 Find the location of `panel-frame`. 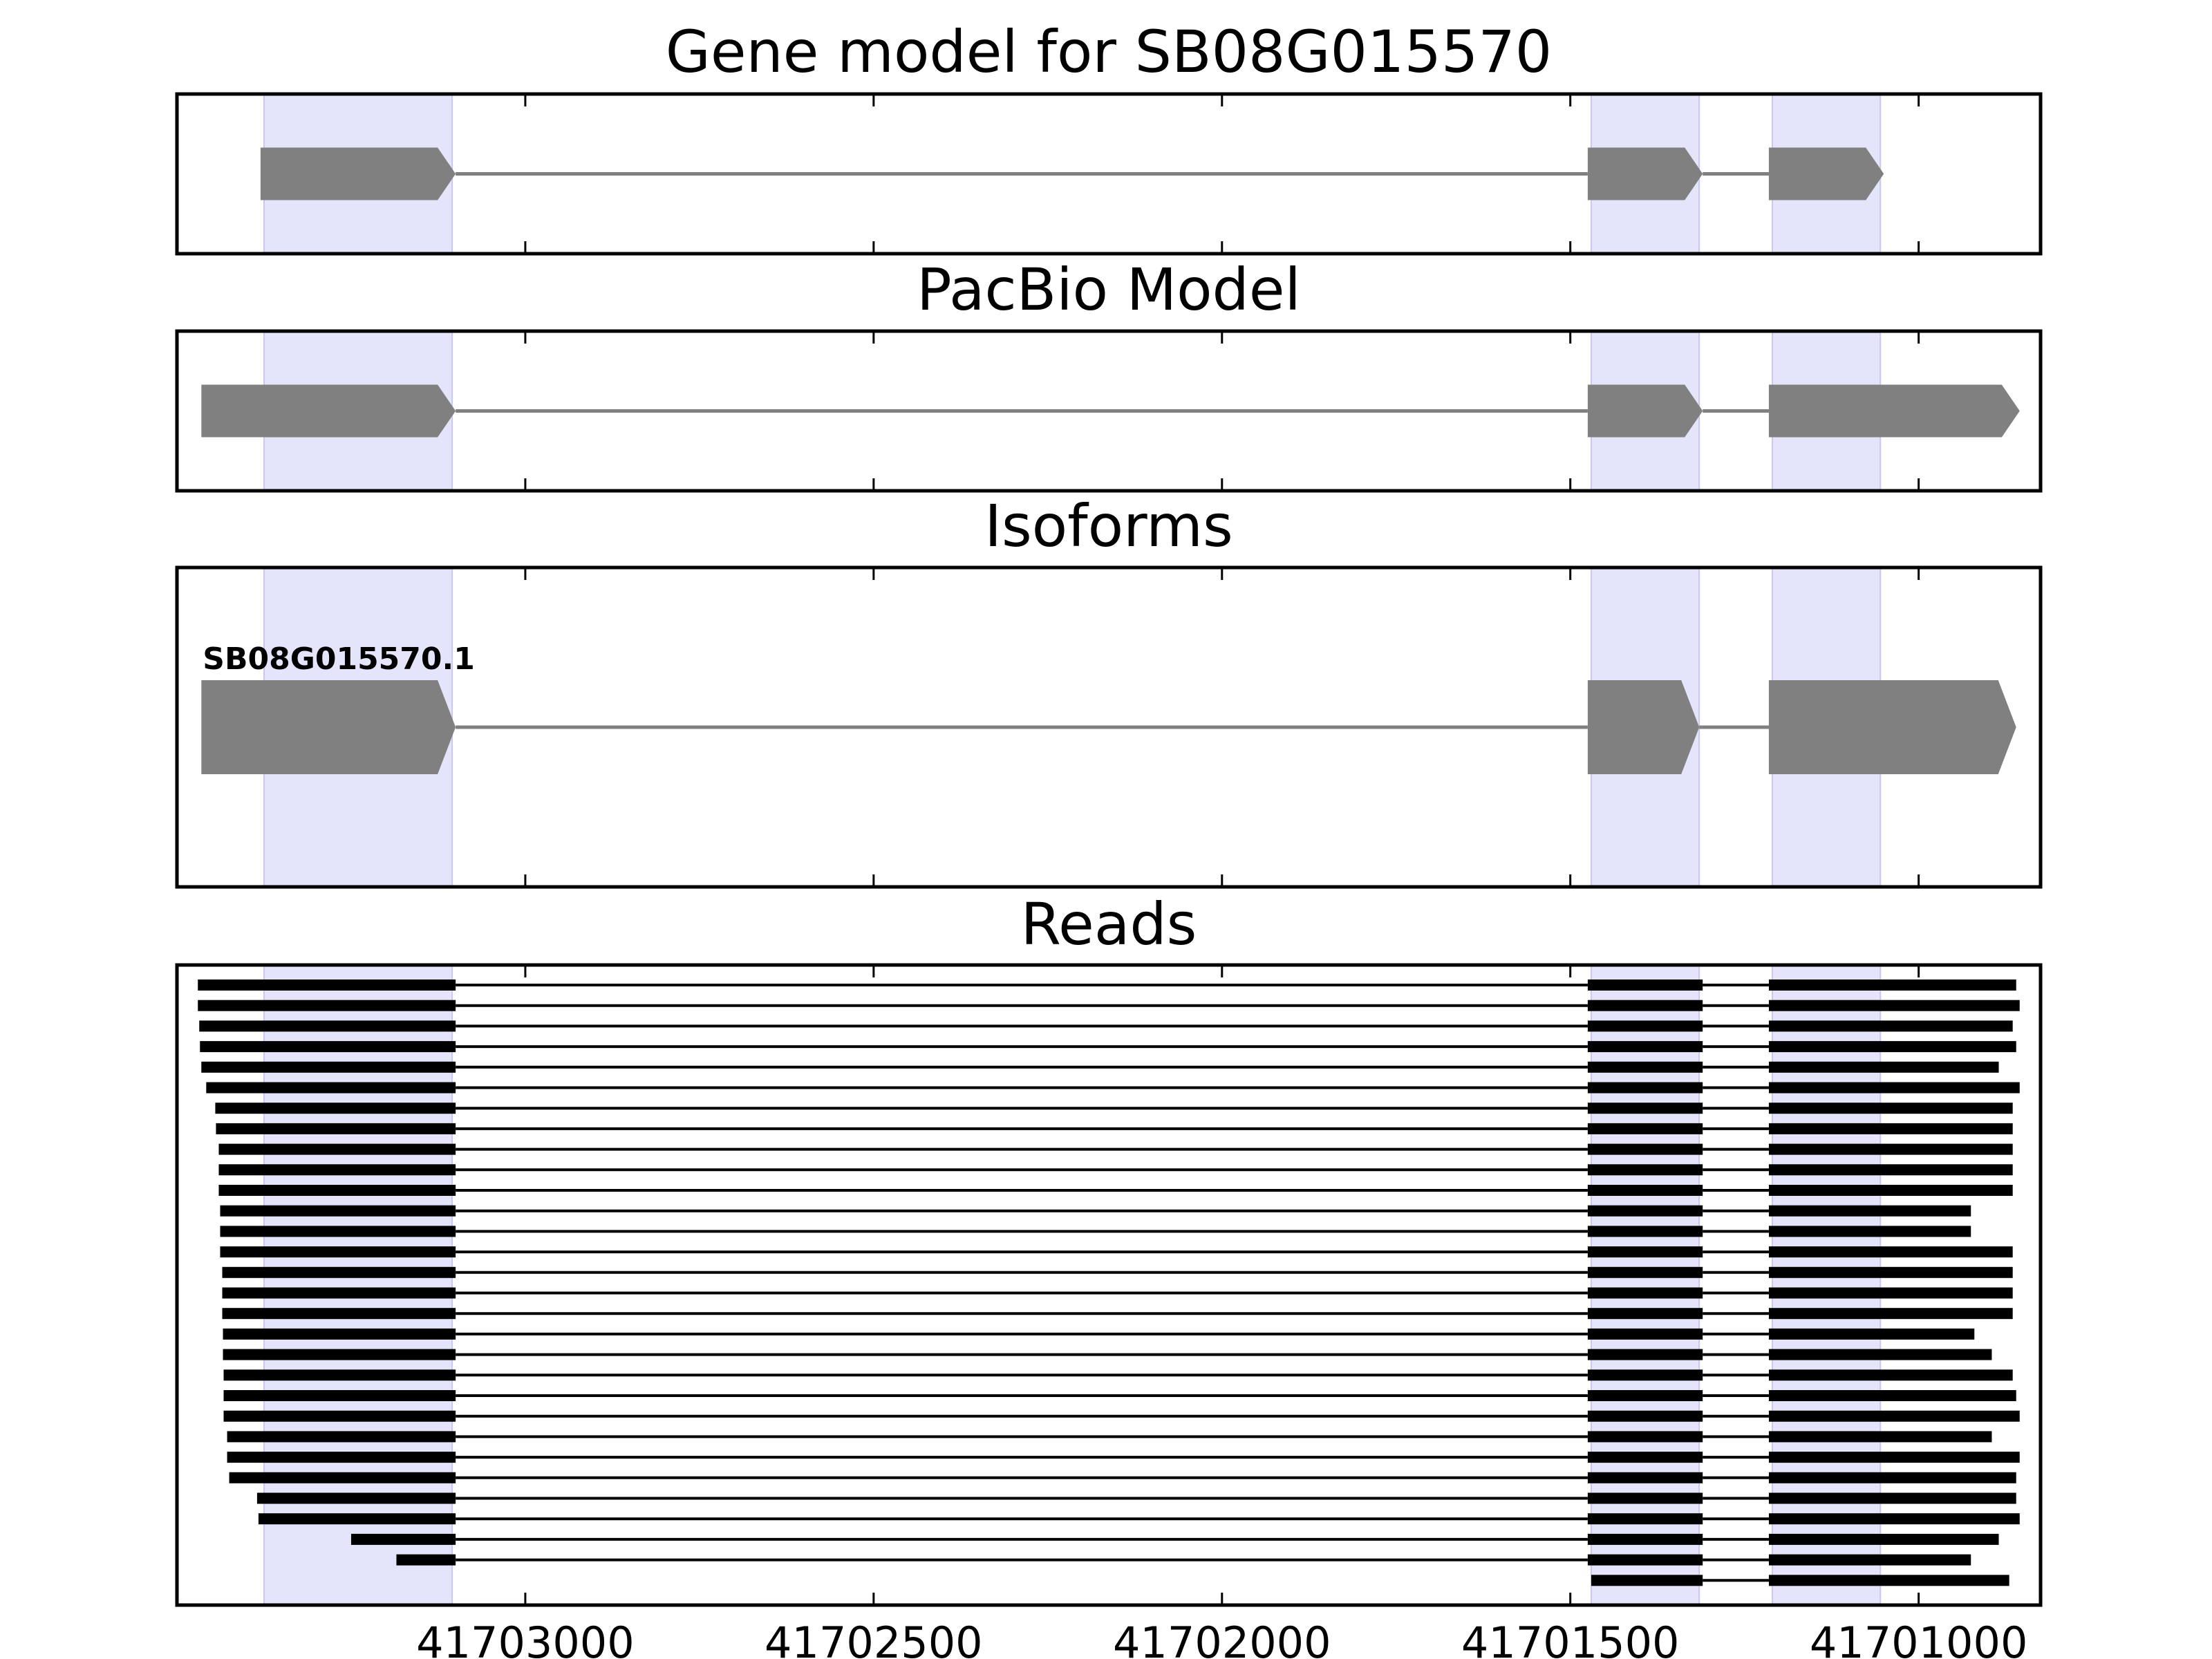

panel-frame is located at coordinates (1109, 411).